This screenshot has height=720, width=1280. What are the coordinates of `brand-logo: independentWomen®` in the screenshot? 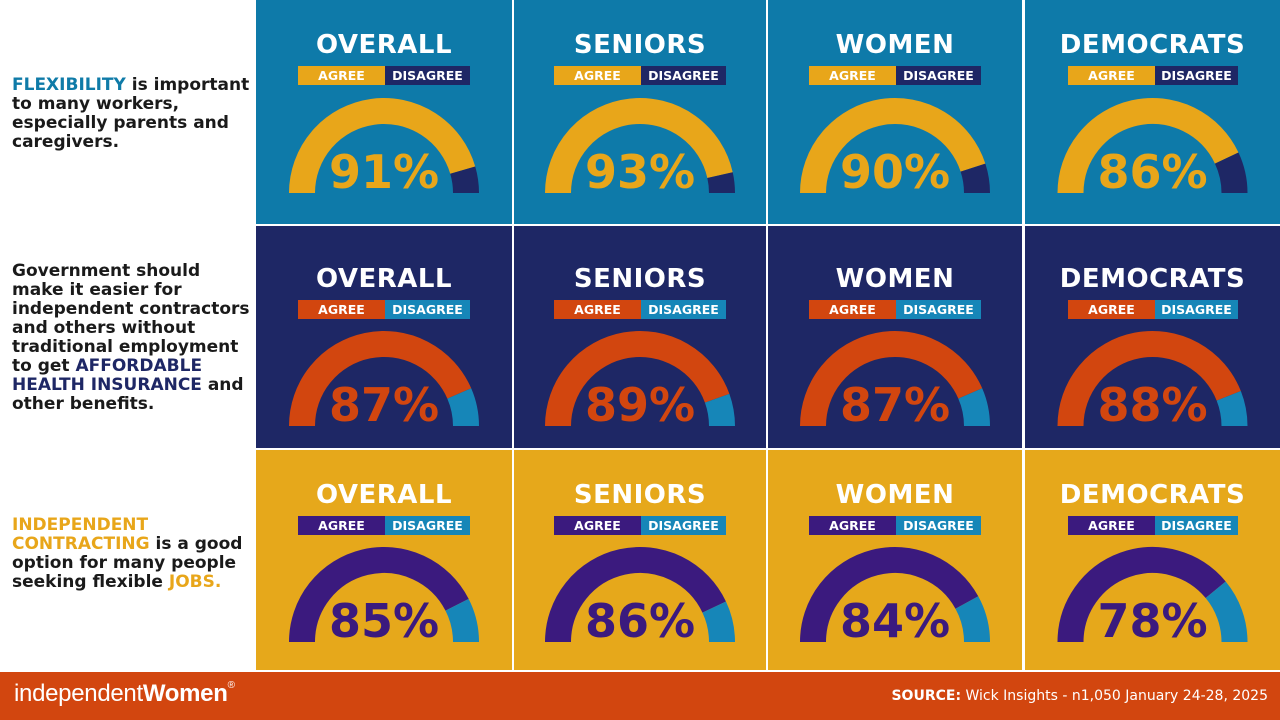 It's located at (124, 694).